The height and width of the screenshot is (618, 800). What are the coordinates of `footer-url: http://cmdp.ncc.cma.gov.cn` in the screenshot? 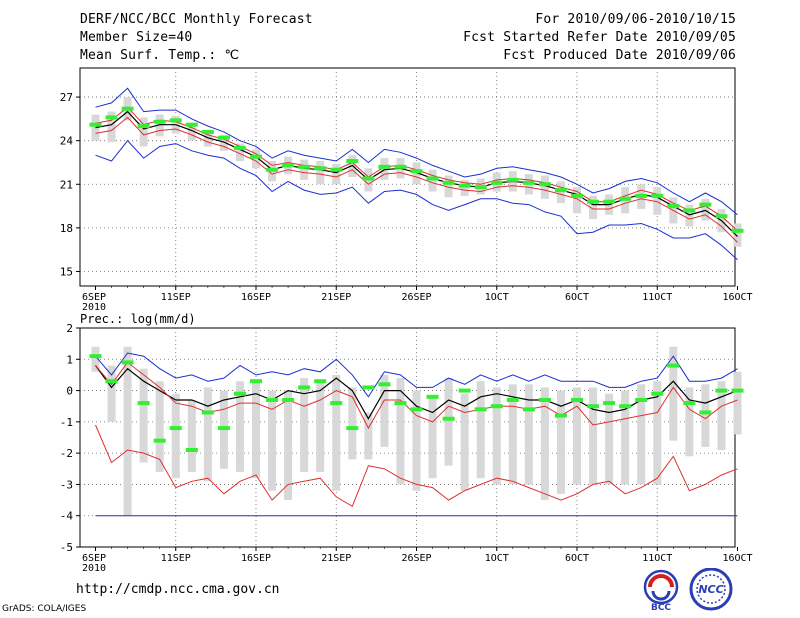 It's located at (178, 589).